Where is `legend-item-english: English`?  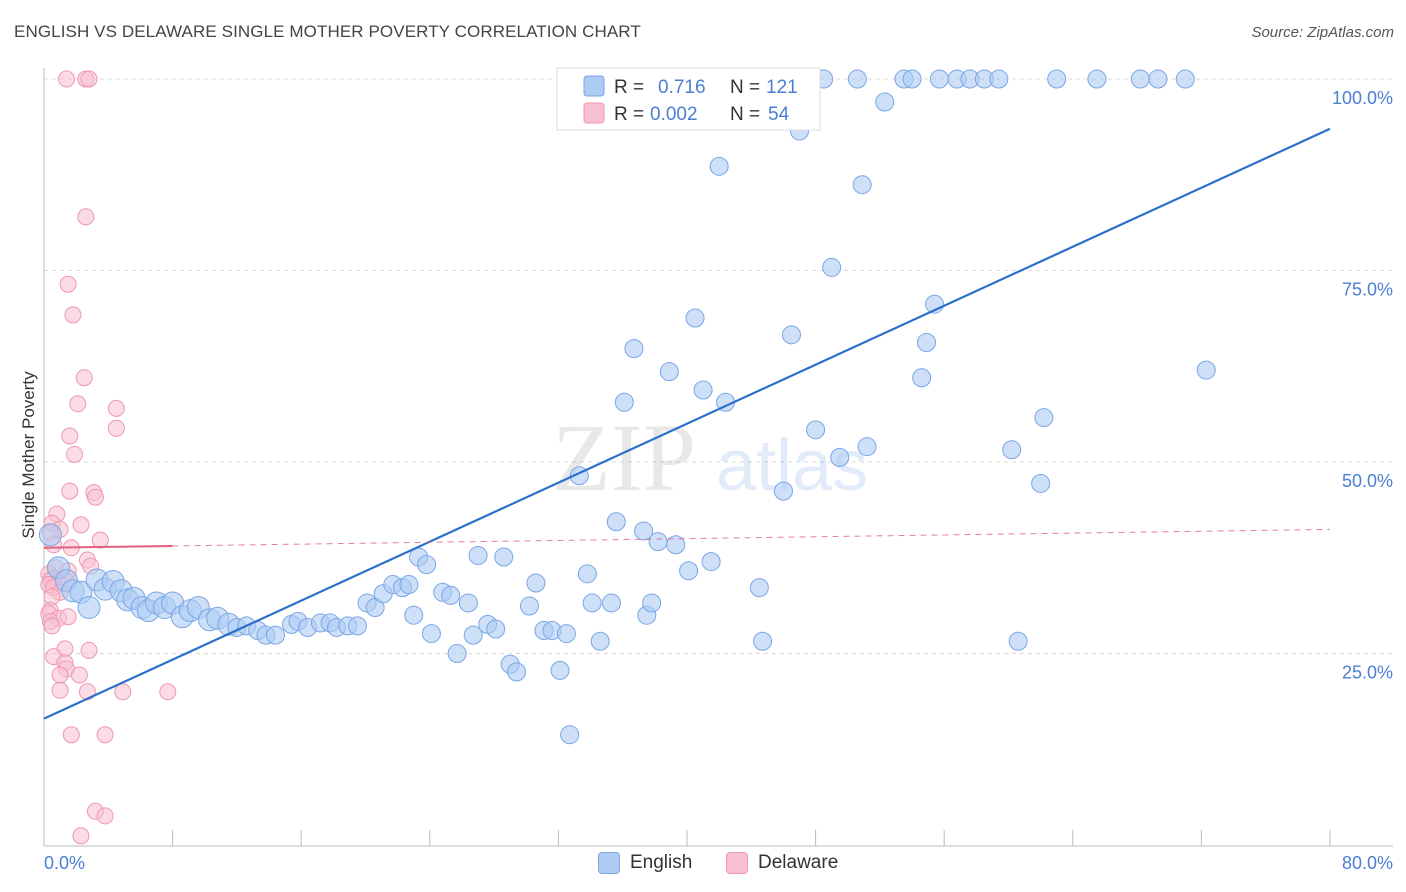 legend-item-english: English is located at coordinates (645, 863).